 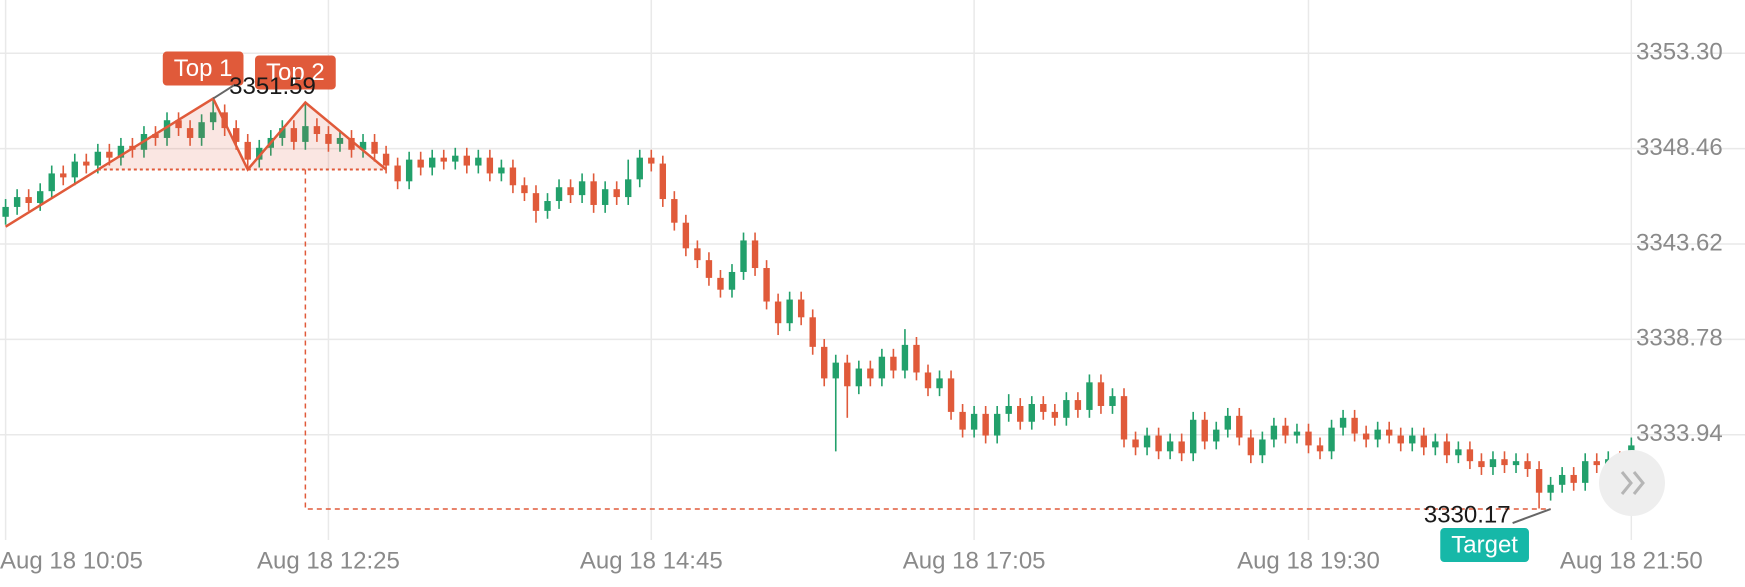 What do you see at coordinates (651, 560) in the screenshot?
I see `x-tick-label: Aug 18 14:45` at bounding box center [651, 560].